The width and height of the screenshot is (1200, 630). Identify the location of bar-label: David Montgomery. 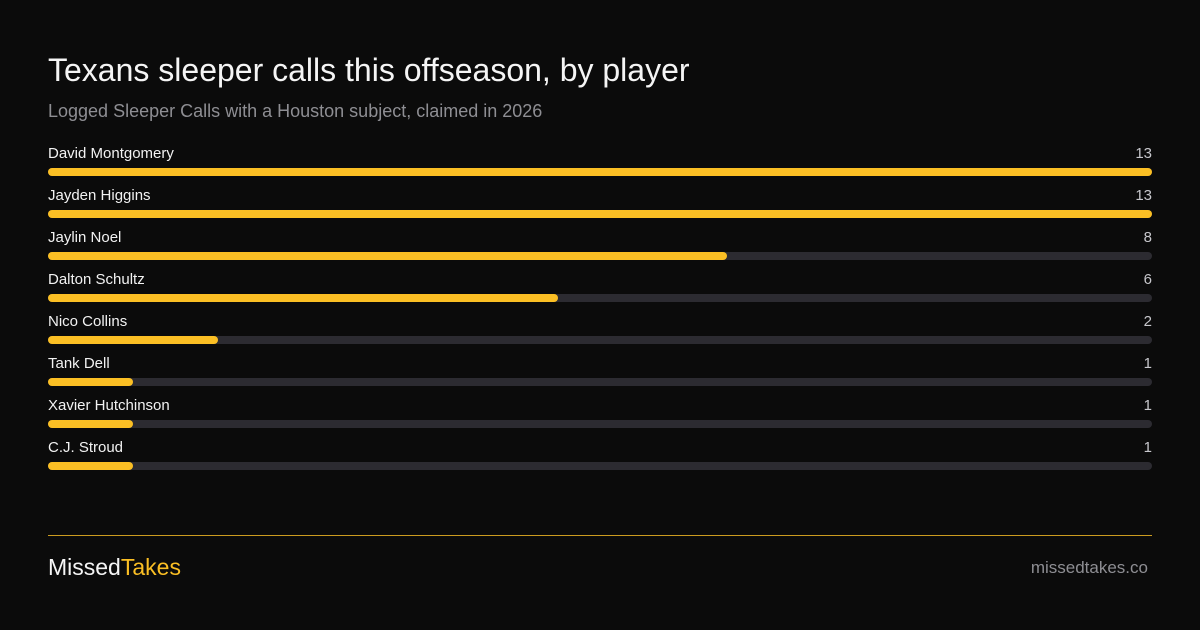
(111, 153).